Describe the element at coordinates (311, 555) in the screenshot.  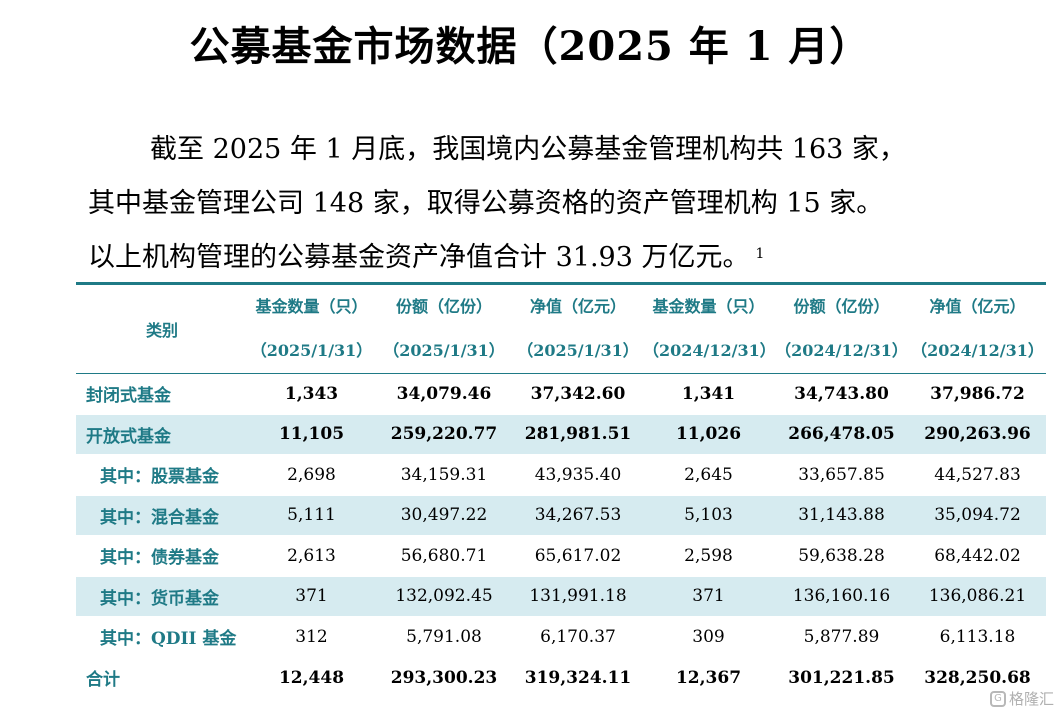
I see `table-cell: 2,613` at that location.